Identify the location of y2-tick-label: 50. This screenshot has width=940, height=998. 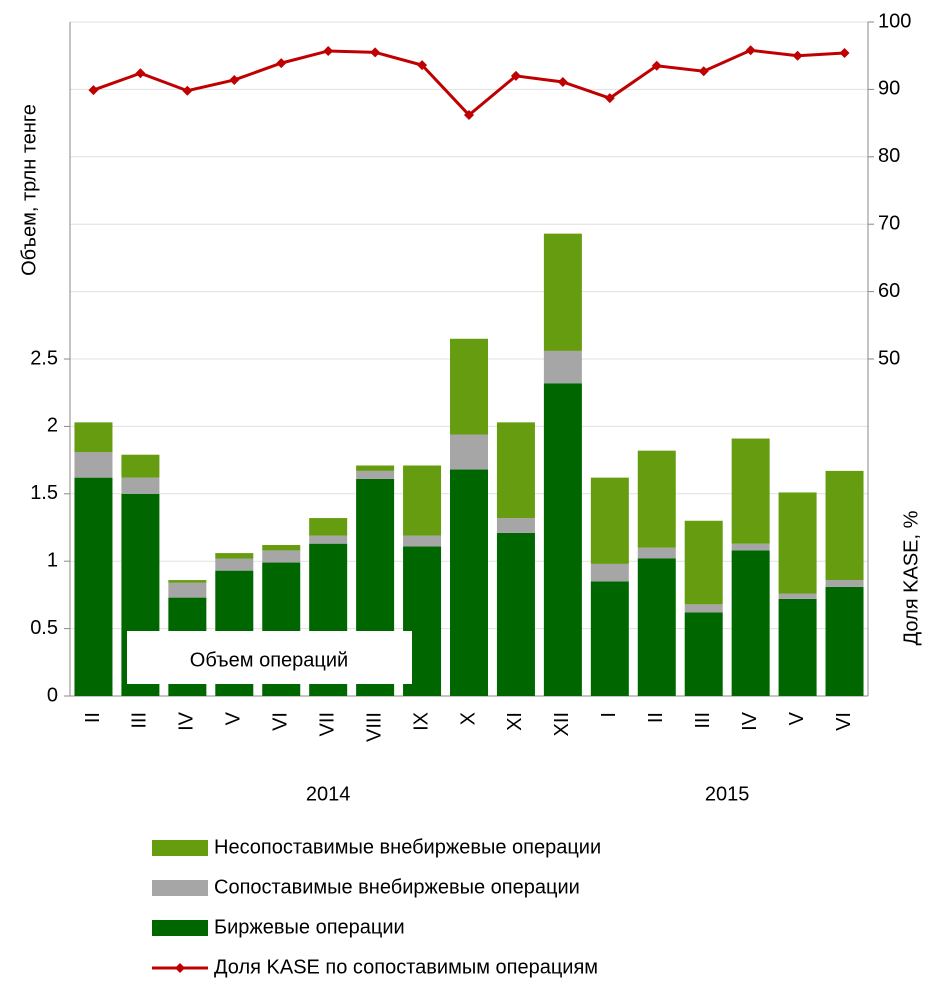
(889, 358).